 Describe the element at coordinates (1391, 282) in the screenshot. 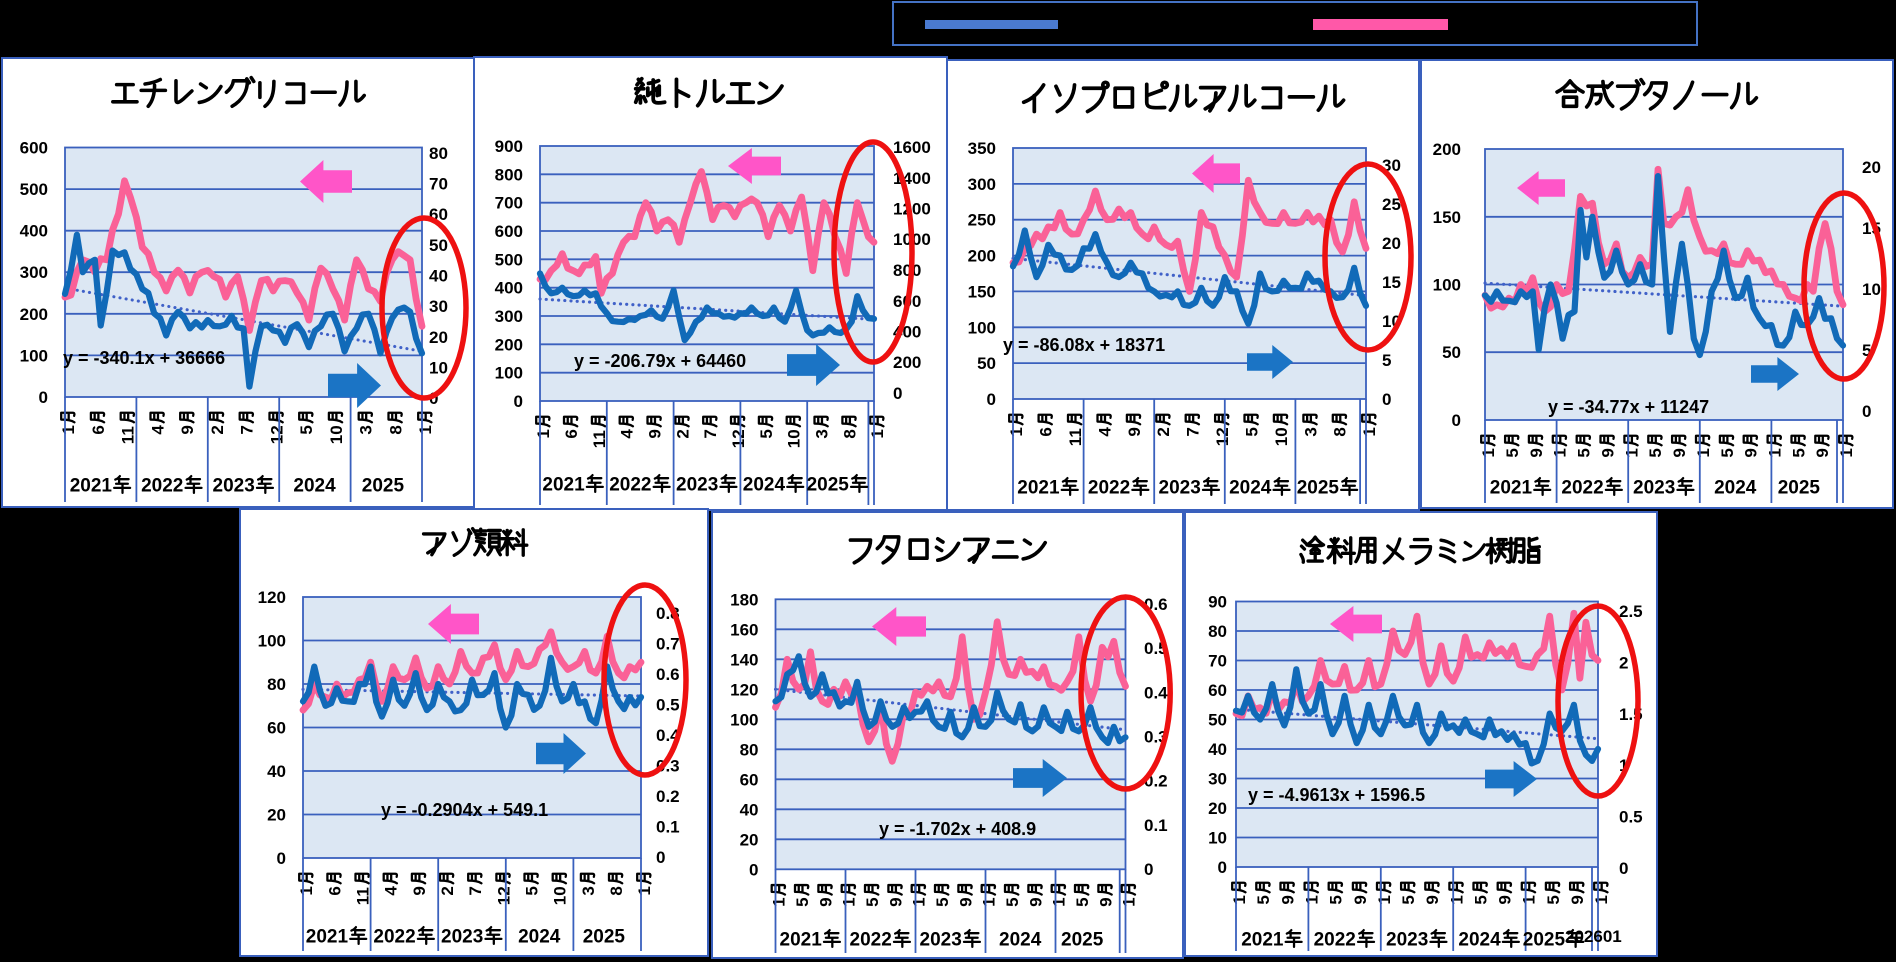

I see `svg-text: 15` at that location.